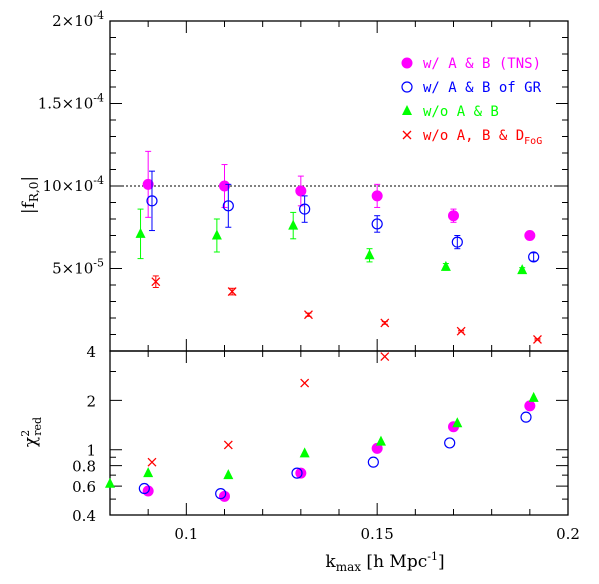 This screenshot has height=584, width=599. Describe the element at coordinates (91, 401) in the screenshot. I see `y-tick-label: 2` at that location.